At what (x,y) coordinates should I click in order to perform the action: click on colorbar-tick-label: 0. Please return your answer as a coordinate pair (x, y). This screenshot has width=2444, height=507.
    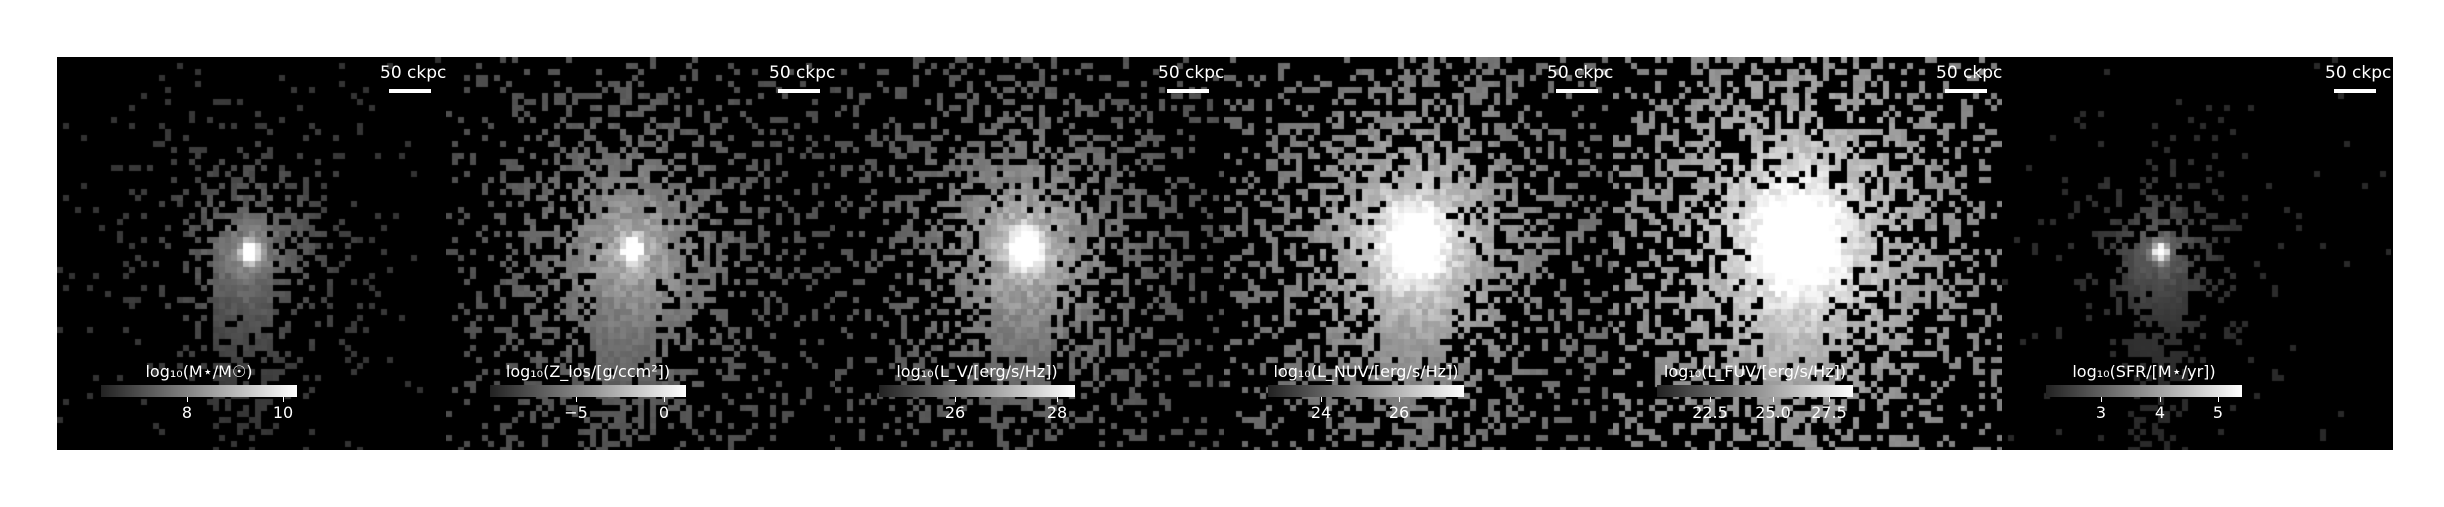
    Looking at the image, I should click on (664, 412).